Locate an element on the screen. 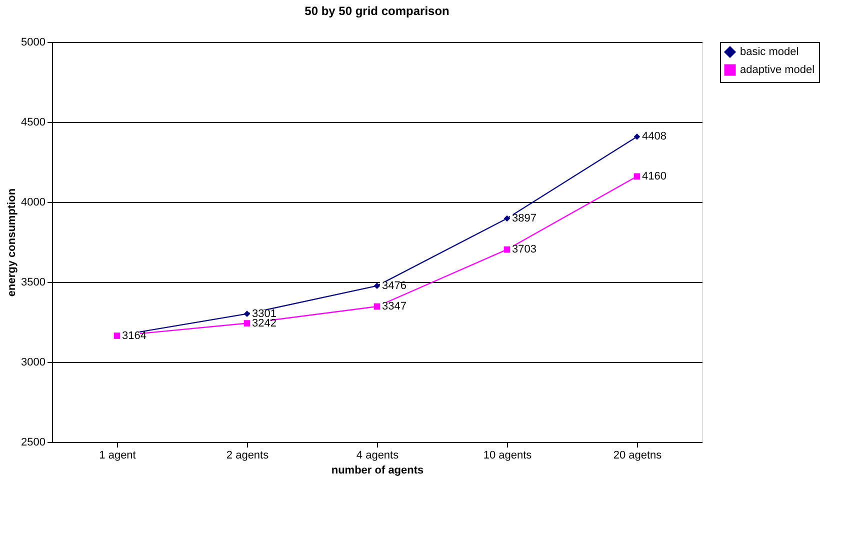  y-tick-label: 4000 is located at coordinates (33, 202).